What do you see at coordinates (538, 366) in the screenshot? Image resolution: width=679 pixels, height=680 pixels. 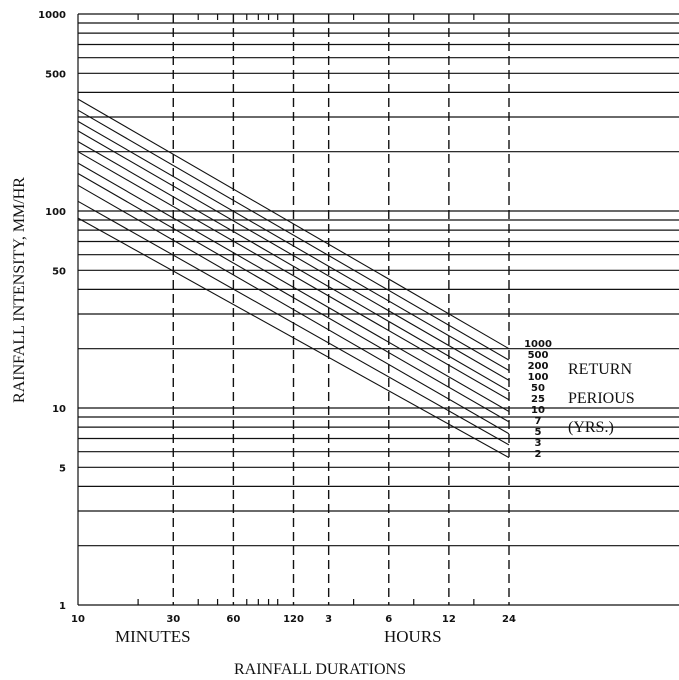 I see `legend-entry: 200` at bounding box center [538, 366].